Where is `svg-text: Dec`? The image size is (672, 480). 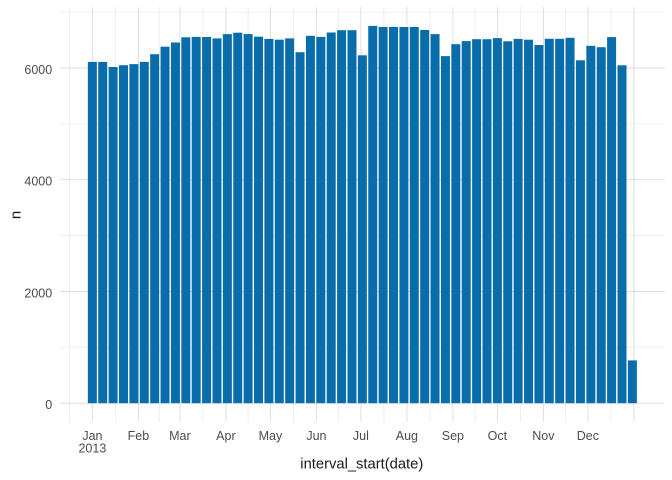 svg-text: Dec is located at coordinates (588, 436).